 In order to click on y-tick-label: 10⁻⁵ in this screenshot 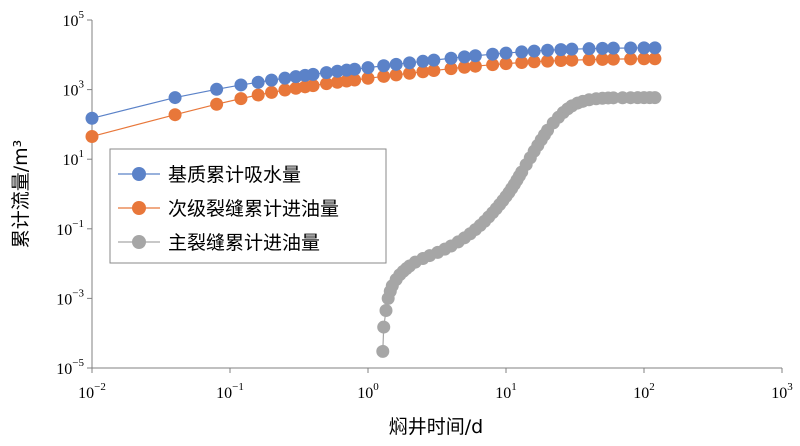, I will do `click(70, 367)`.